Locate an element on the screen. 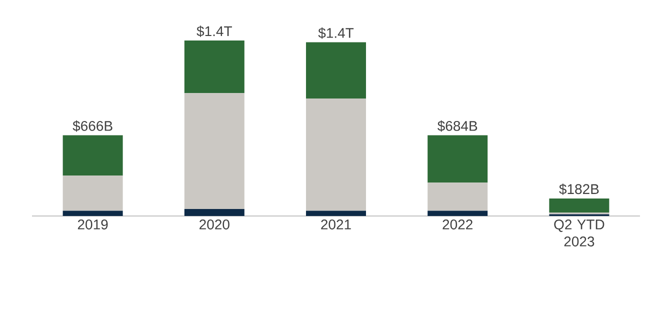 This screenshot has width=670, height=320. x-tick-label: Q2 YTD 2023 is located at coordinates (579, 233).